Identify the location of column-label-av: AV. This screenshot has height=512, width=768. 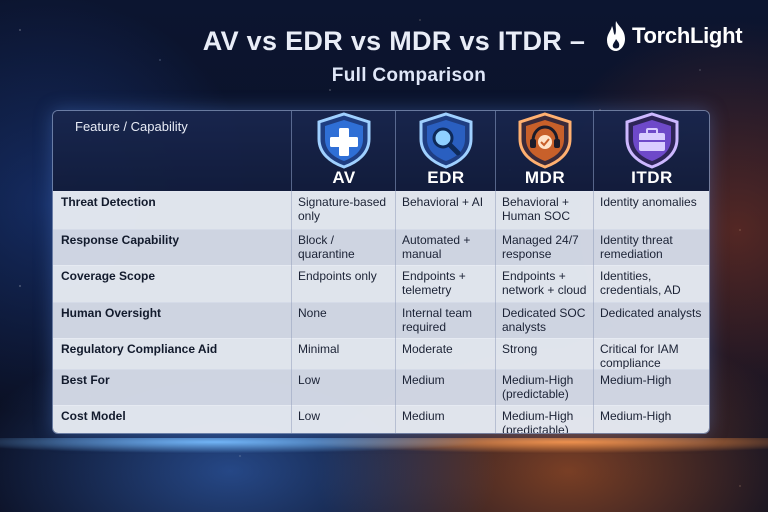
(344, 177).